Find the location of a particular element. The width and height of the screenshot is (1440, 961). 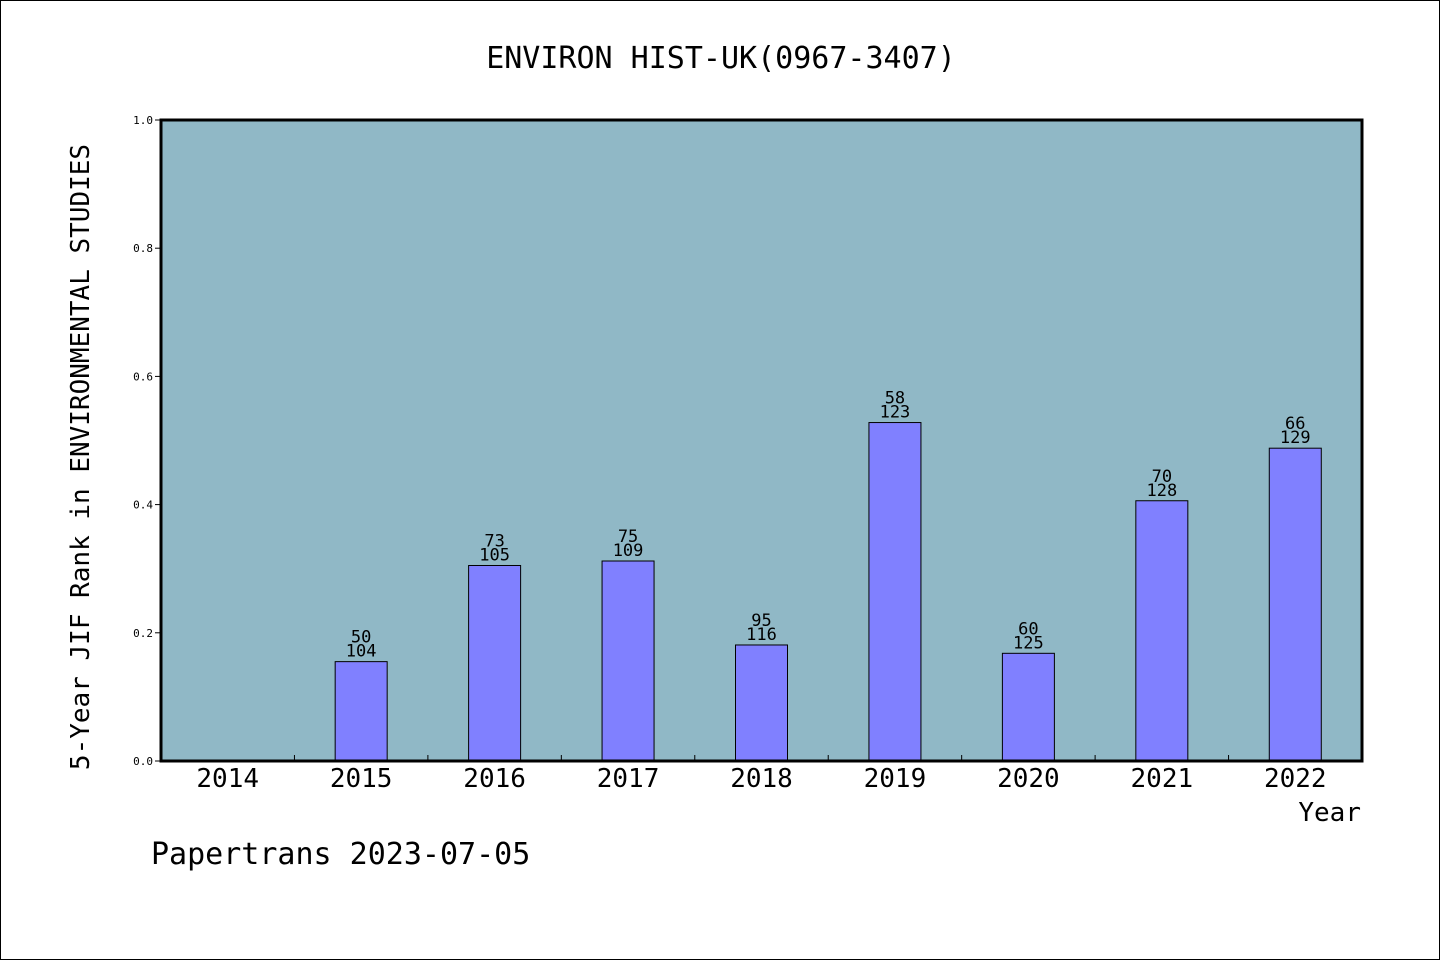

bar-rank-label-2018: 95 is located at coordinates (761, 621).